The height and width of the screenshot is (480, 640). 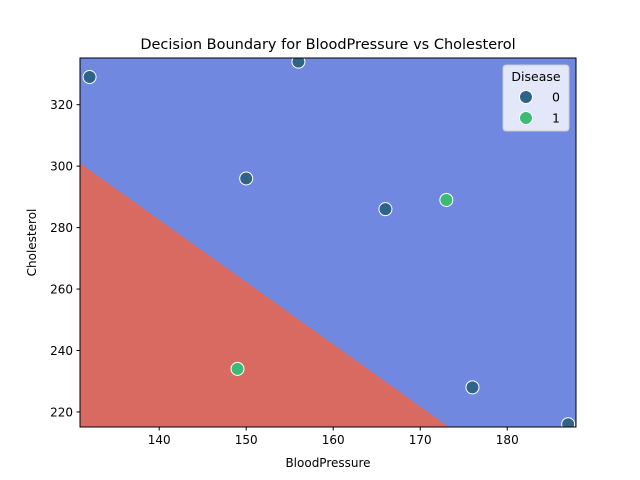 What do you see at coordinates (420, 440) in the screenshot?
I see `x-tick-label: 170` at bounding box center [420, 440].